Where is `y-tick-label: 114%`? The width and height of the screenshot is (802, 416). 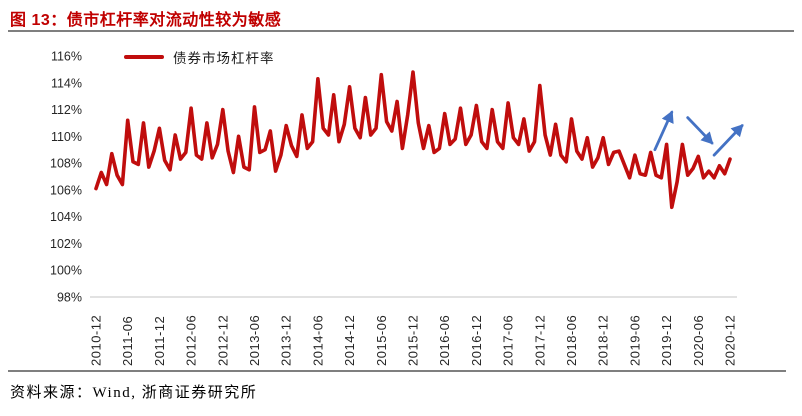 y-tick-label: 114% is located at coordinates (66, 83).